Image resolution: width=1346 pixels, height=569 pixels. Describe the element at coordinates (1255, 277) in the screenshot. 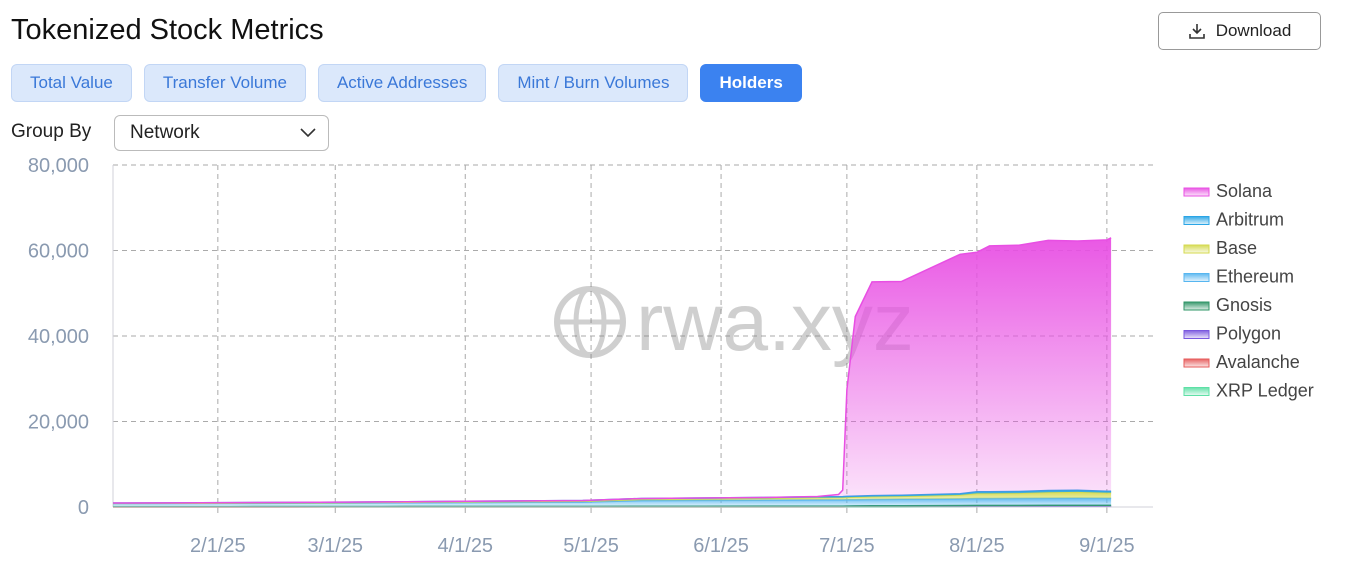

I see `legend-label: Ethereum` at that location.